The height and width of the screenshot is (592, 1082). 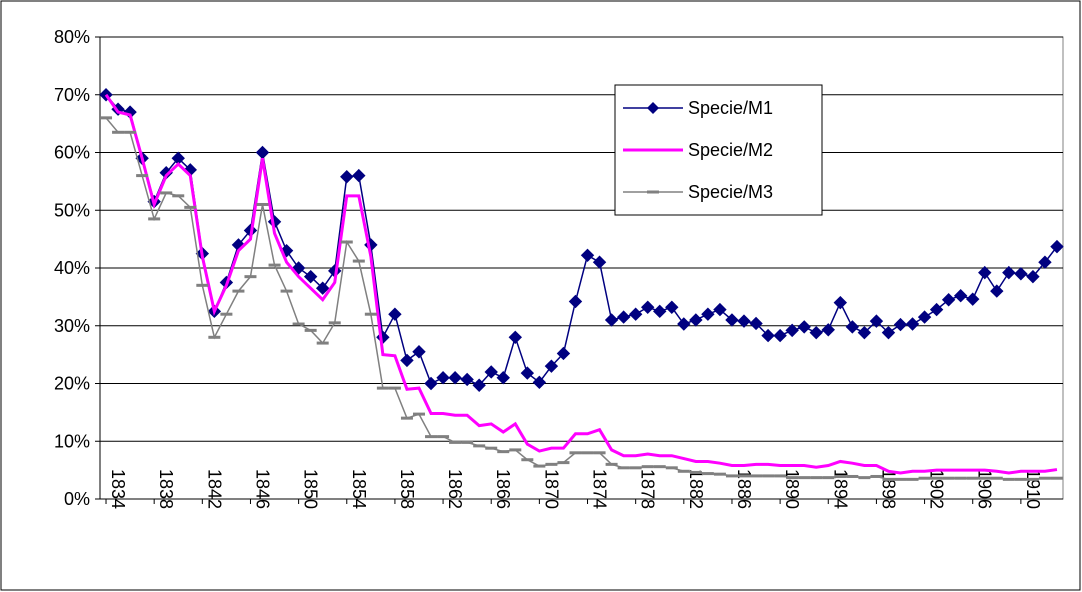 What do you see at coordinates (72, 95) in the screenshot?
I see `y-tick-label: 70%` at bounding box center [72, 95].